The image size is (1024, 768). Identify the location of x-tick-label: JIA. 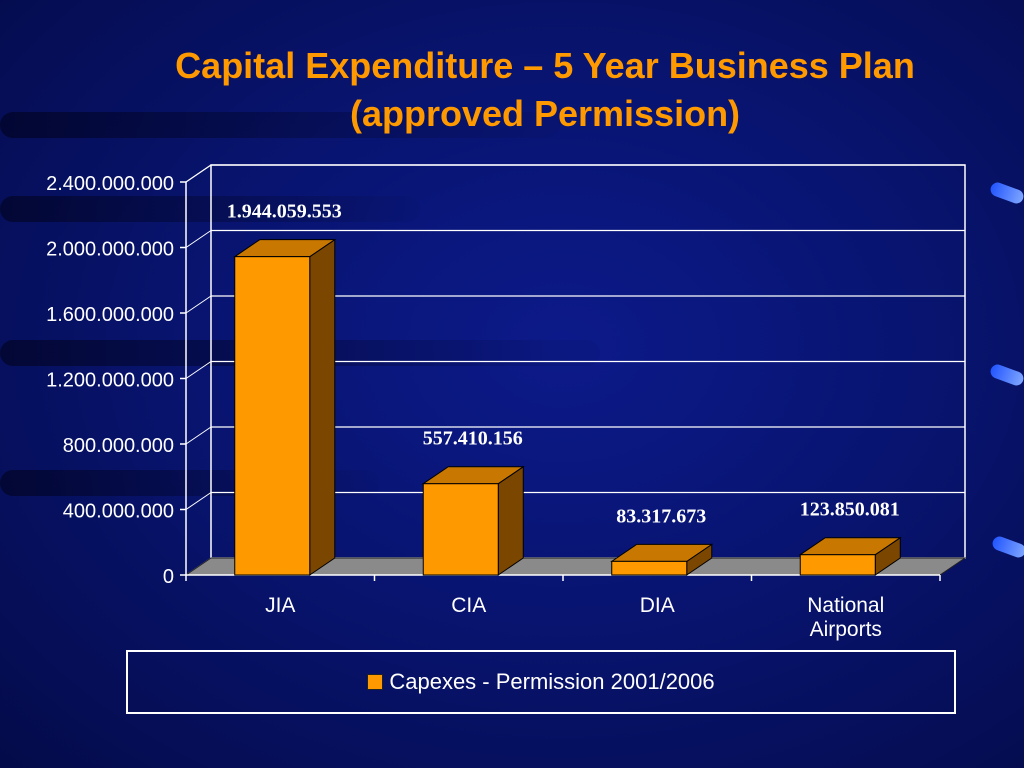
(280, 605).